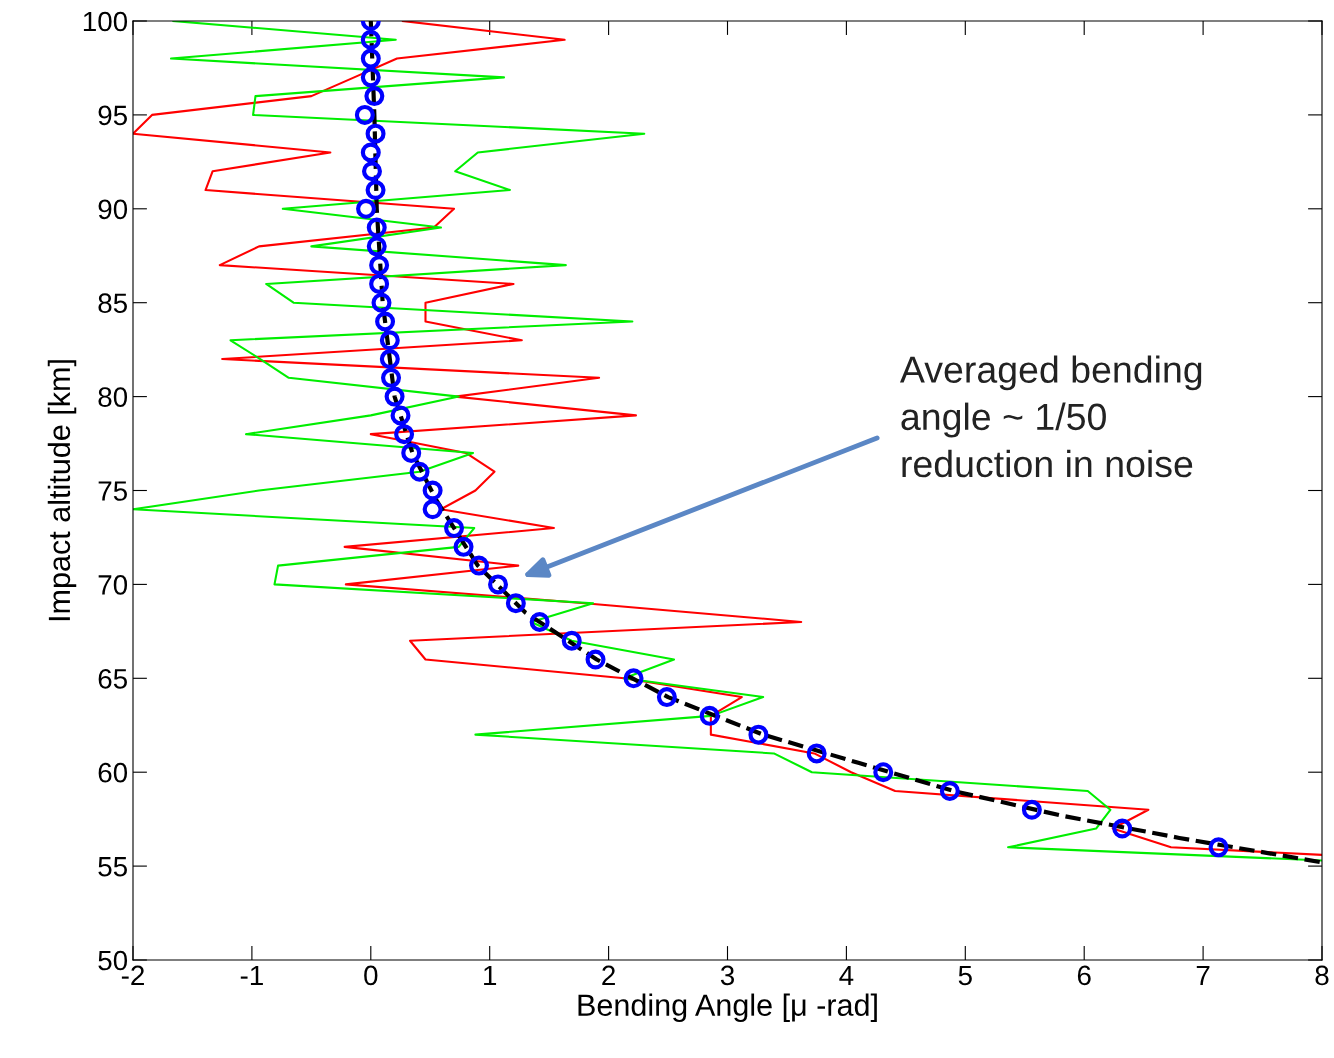 This screenshot has height=1058, width=1334. I want to click on y-tick-label: 85, so click(112, 303).